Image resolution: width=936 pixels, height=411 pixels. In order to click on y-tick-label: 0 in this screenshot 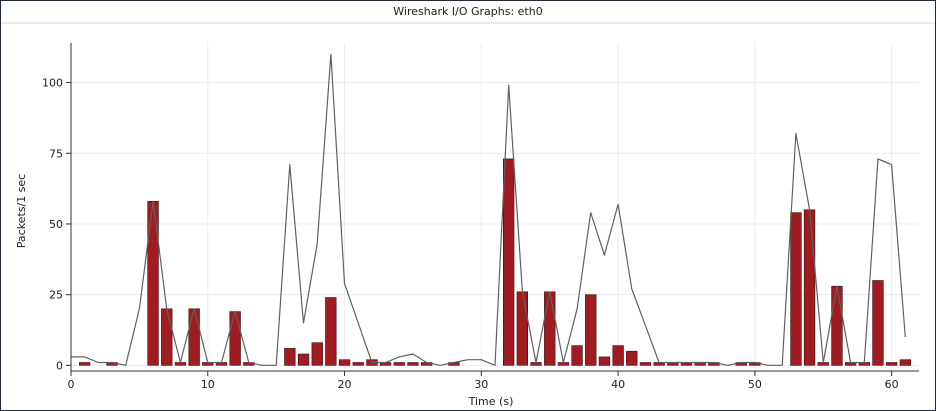, I will do `click(59, 365)`.